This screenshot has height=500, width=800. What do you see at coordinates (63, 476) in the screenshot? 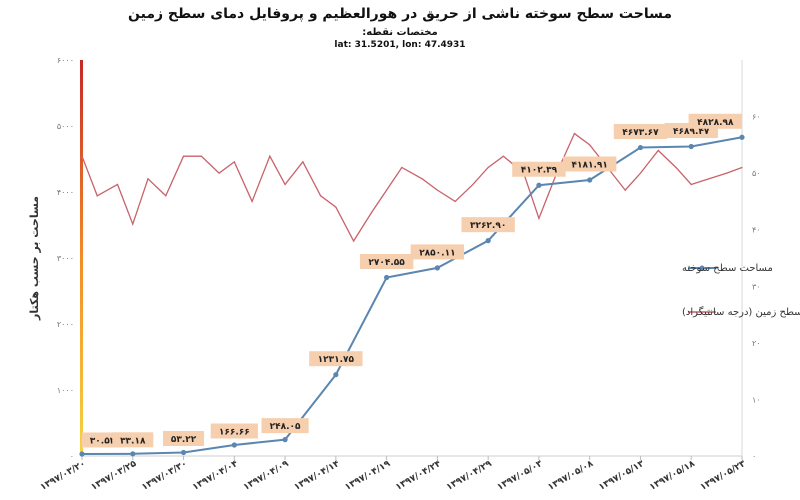
I see `x-tick-label: ۱۳۹۷/۰۳/۲۰` at bounding box center [63, 476].